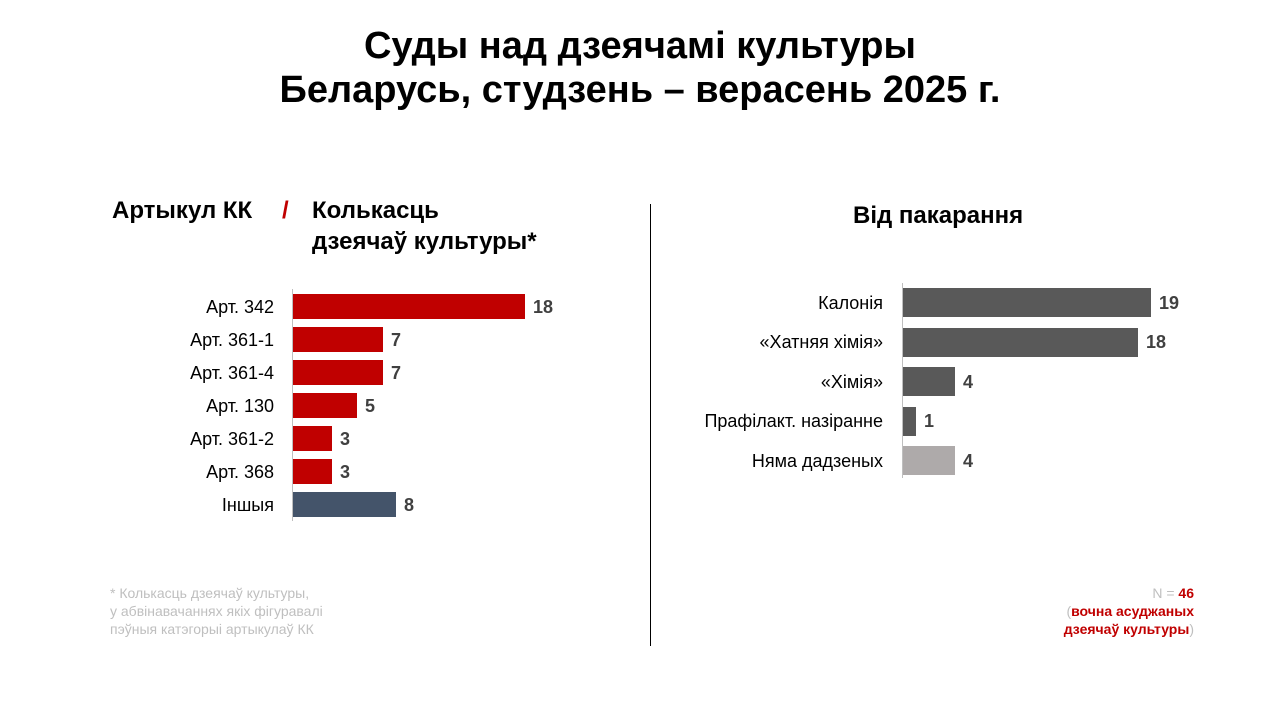 This screenshot has height=720, width=1280. What do you see at coordinates (240, 306) in the screenshot?
I see `category-label: Арт. 342` at bounding box center [240, 306].